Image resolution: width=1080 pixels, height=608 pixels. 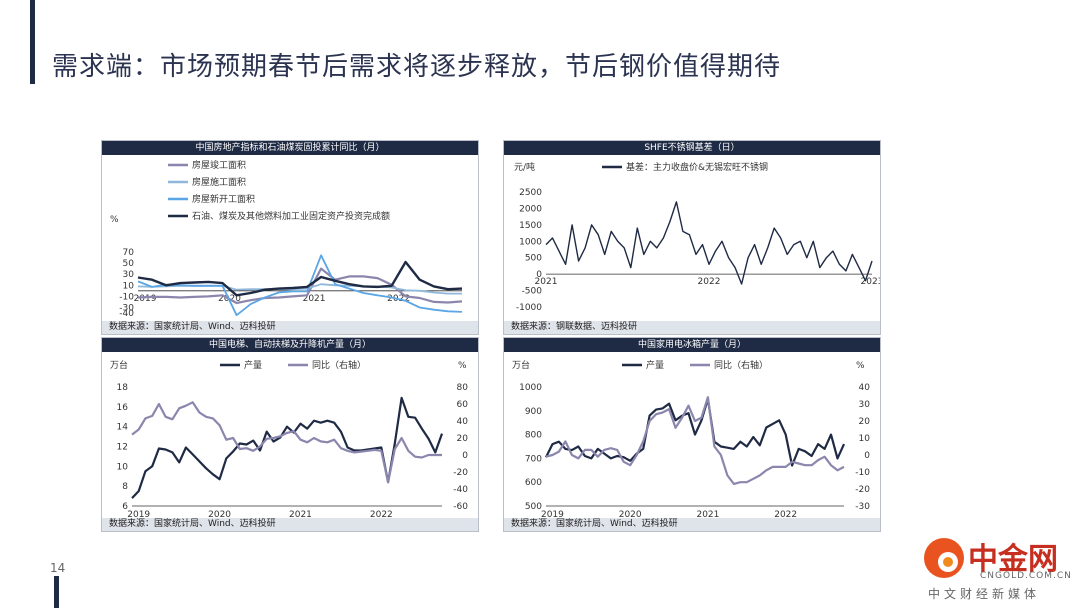 What do you see at coordinates (122, 448) in the screenshot?
I see `y-tick-label: 12` at bounding box center [122, 448].